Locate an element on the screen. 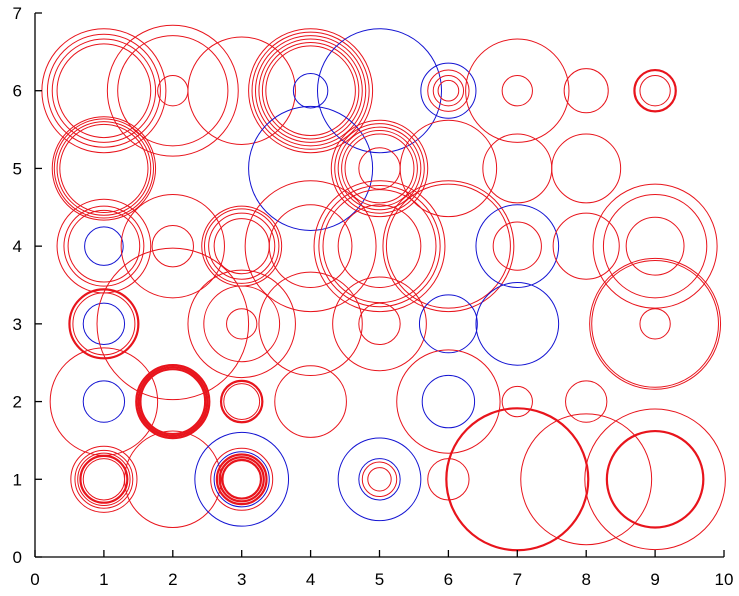  y-tick-label-5: 5 is located at coordinates (17, 168).